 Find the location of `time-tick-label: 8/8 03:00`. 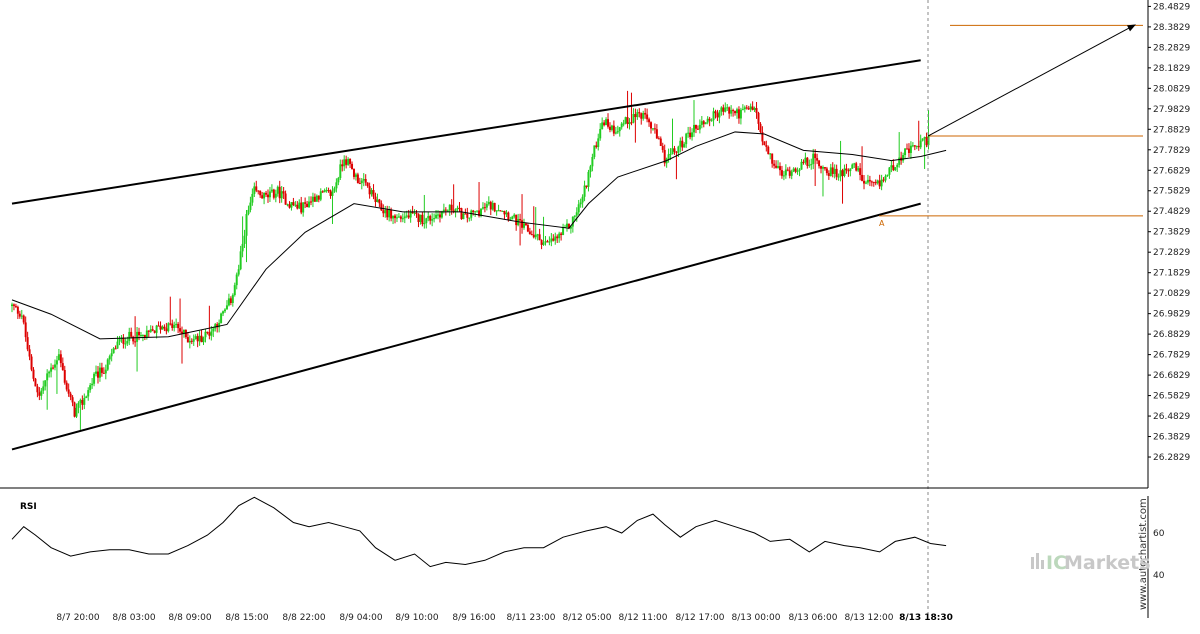

time-tick-label: 8/8 03:00 is located at coordinates (134, 618).